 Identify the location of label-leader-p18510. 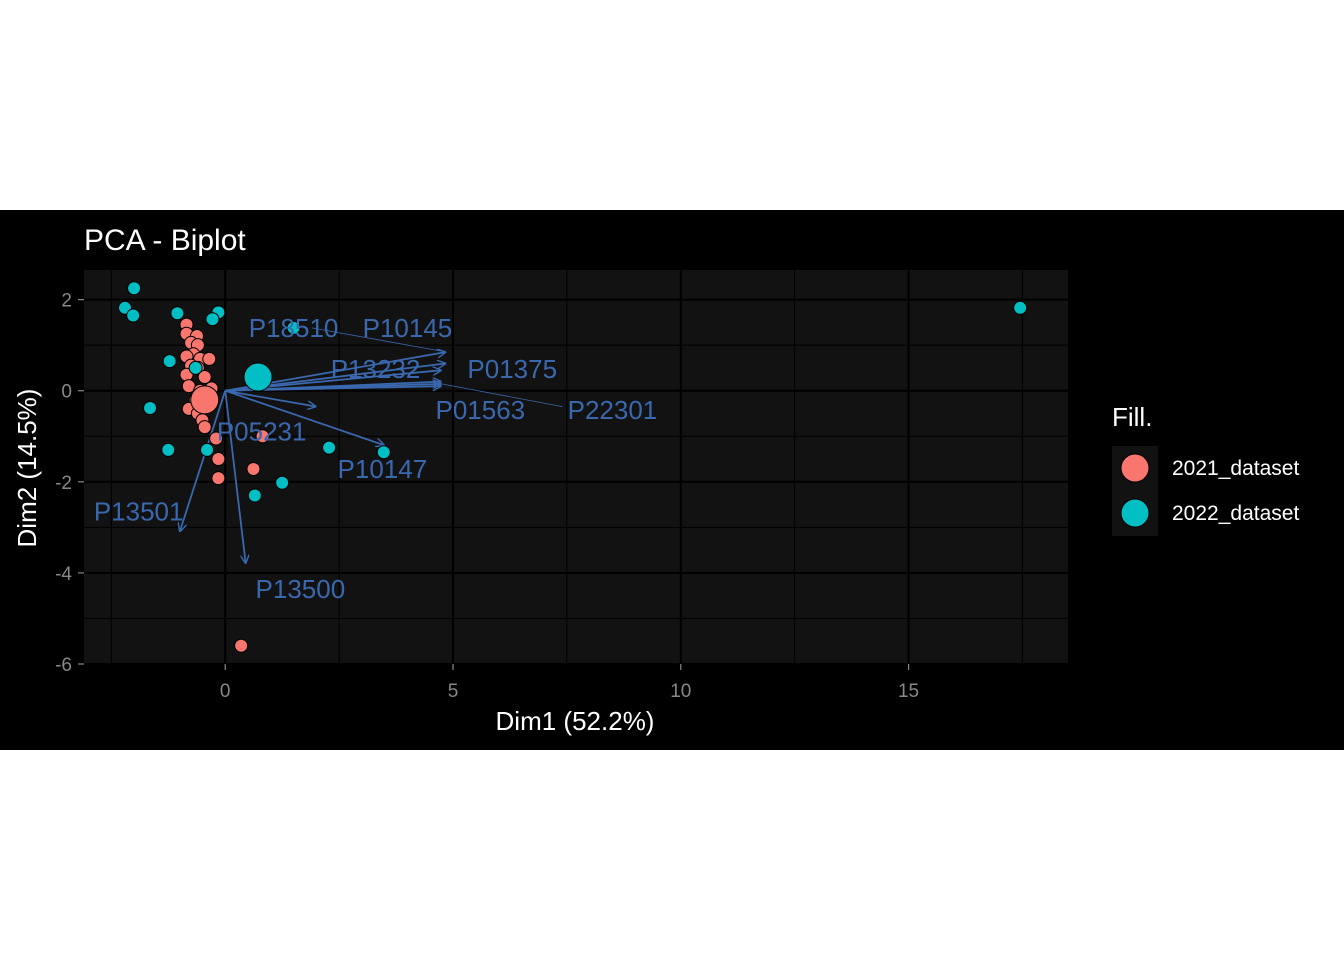
(379, 340).